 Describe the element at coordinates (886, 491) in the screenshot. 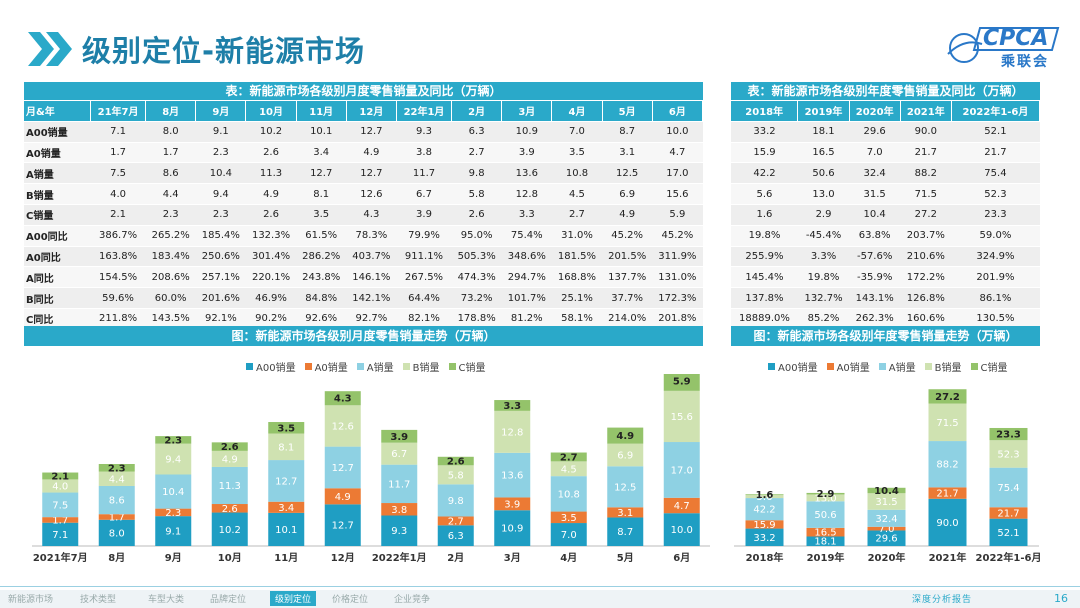

I see `data-label: 10.4` at that location.